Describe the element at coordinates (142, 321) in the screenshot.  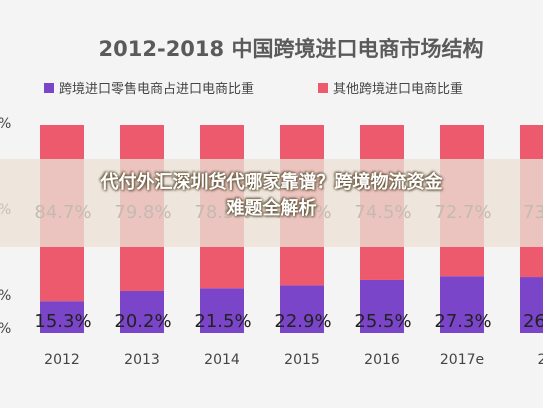
I see `value-label-2013-retail: 20.2%` at that location.